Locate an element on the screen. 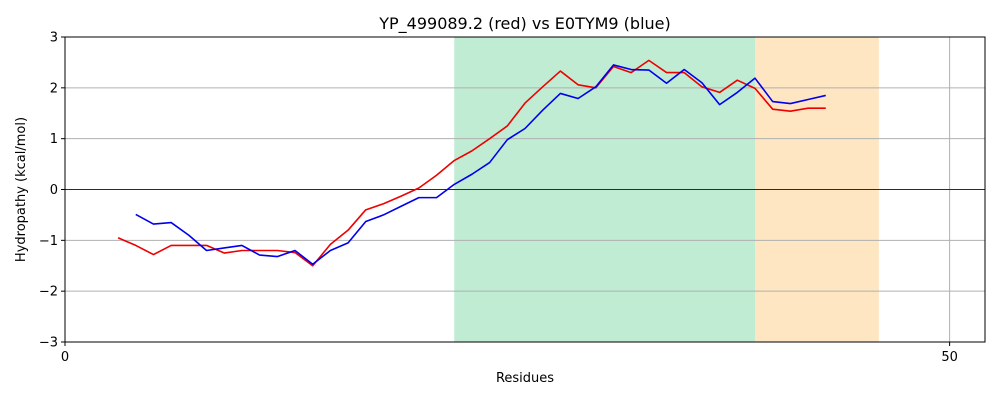  y-tick-label: 3 is located at coordinates (54, 38).